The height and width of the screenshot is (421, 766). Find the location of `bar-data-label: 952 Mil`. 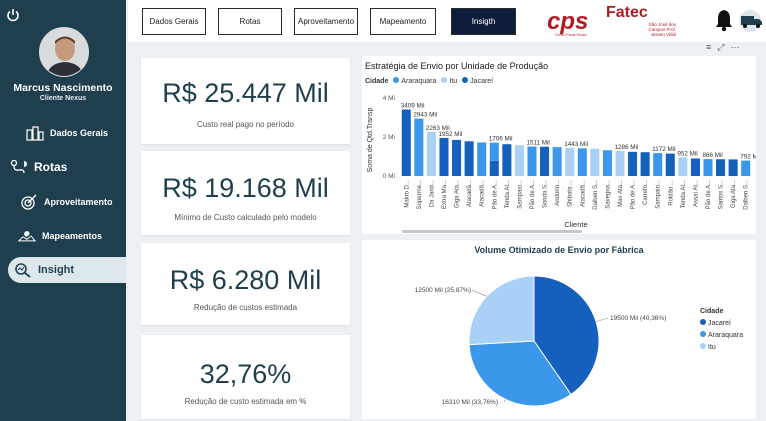

bar-data-label: 952 Mil is located at coordinates (687, 153).